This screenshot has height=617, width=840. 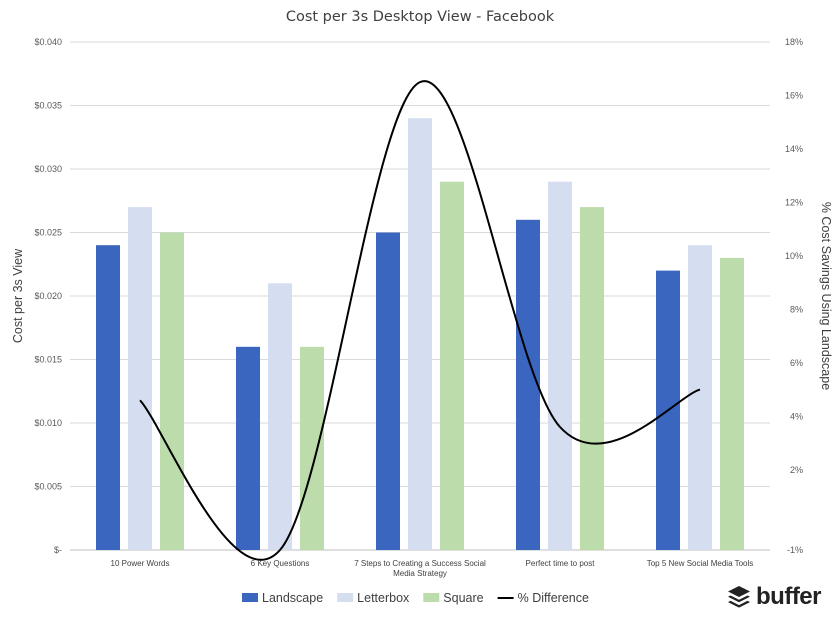 I want to click on brand-logo: buffer, so click(x=774, y=597).